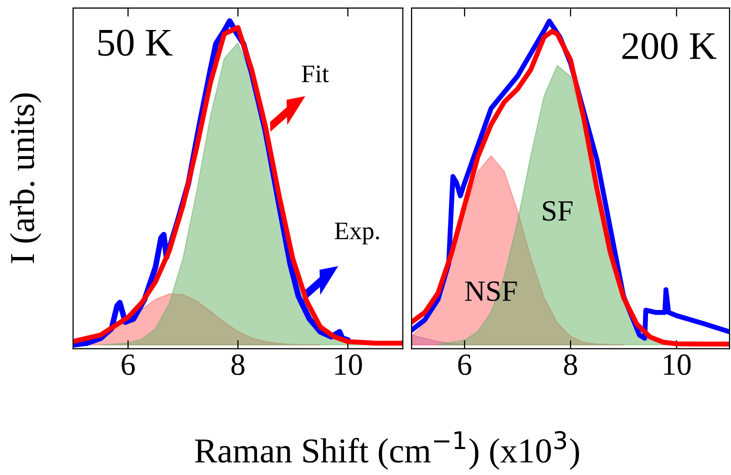 The height and width of the screenshot is (475, 731). What do you see at coordinates (491, 291) in the screenshot?
I see `series-label: NSF` at bounding box center [491, 291].